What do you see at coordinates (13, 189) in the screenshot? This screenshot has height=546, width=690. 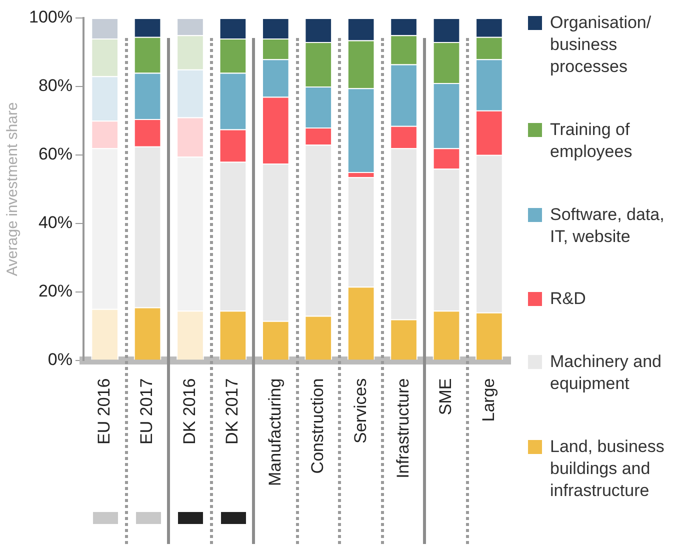 I see `y-axis-title: Average investment share` at bounding box center [13, 189].